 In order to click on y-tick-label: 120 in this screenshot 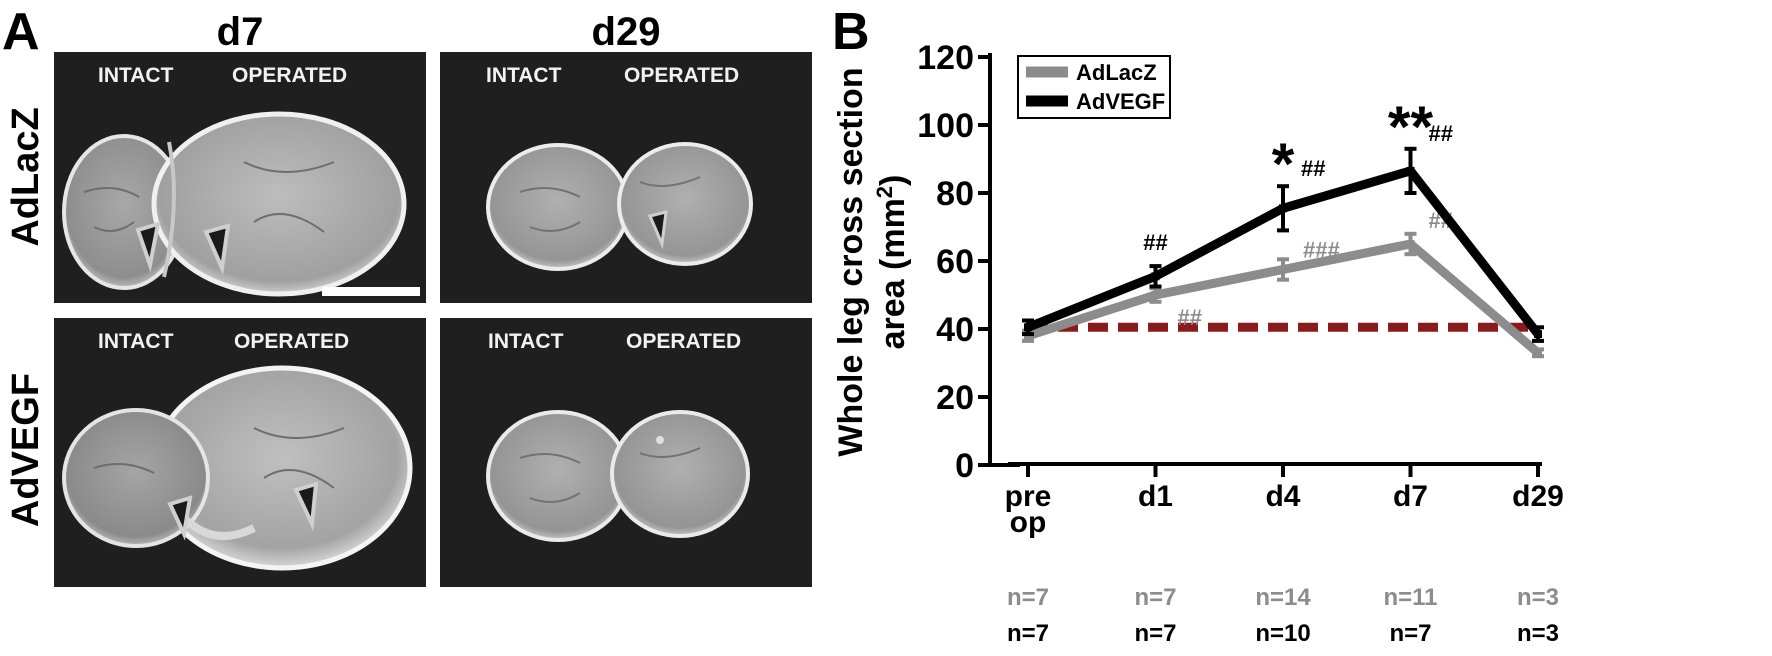, I will do `click(945, 58)`.